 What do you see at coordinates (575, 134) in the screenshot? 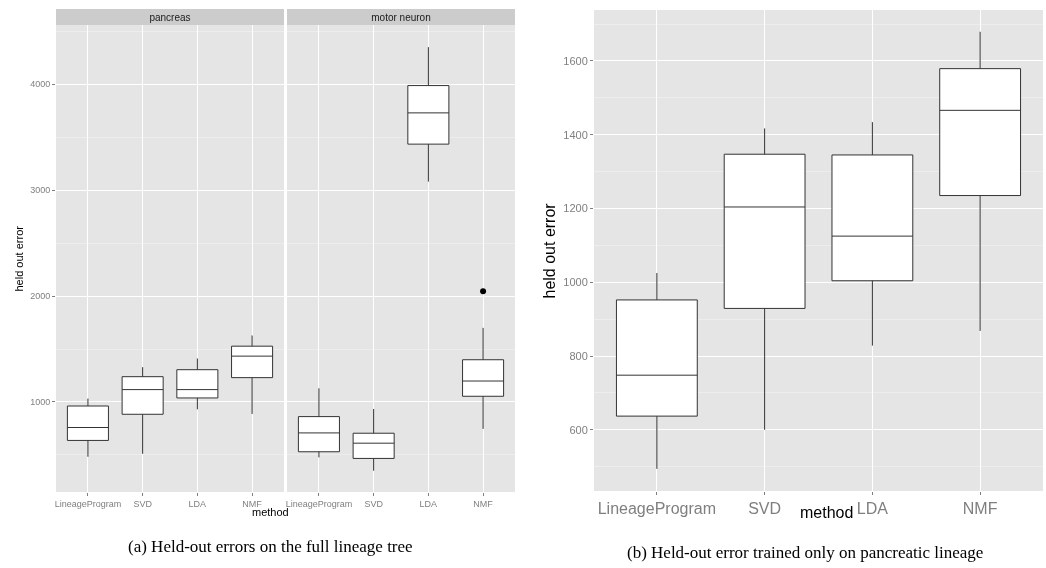
I see `y-tick-label: 1400` at bounding box center [575, 134].